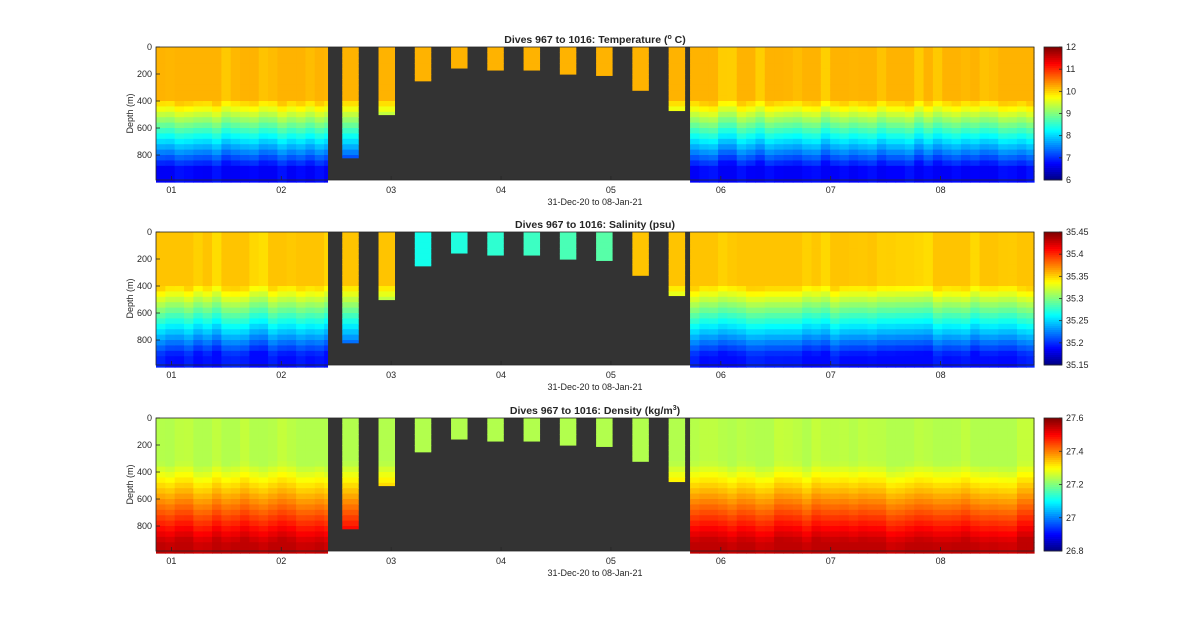  Describe the element at coordinates (1071, 47) in the screenshot. I see `colorbar-tick-label: 12` at that location.